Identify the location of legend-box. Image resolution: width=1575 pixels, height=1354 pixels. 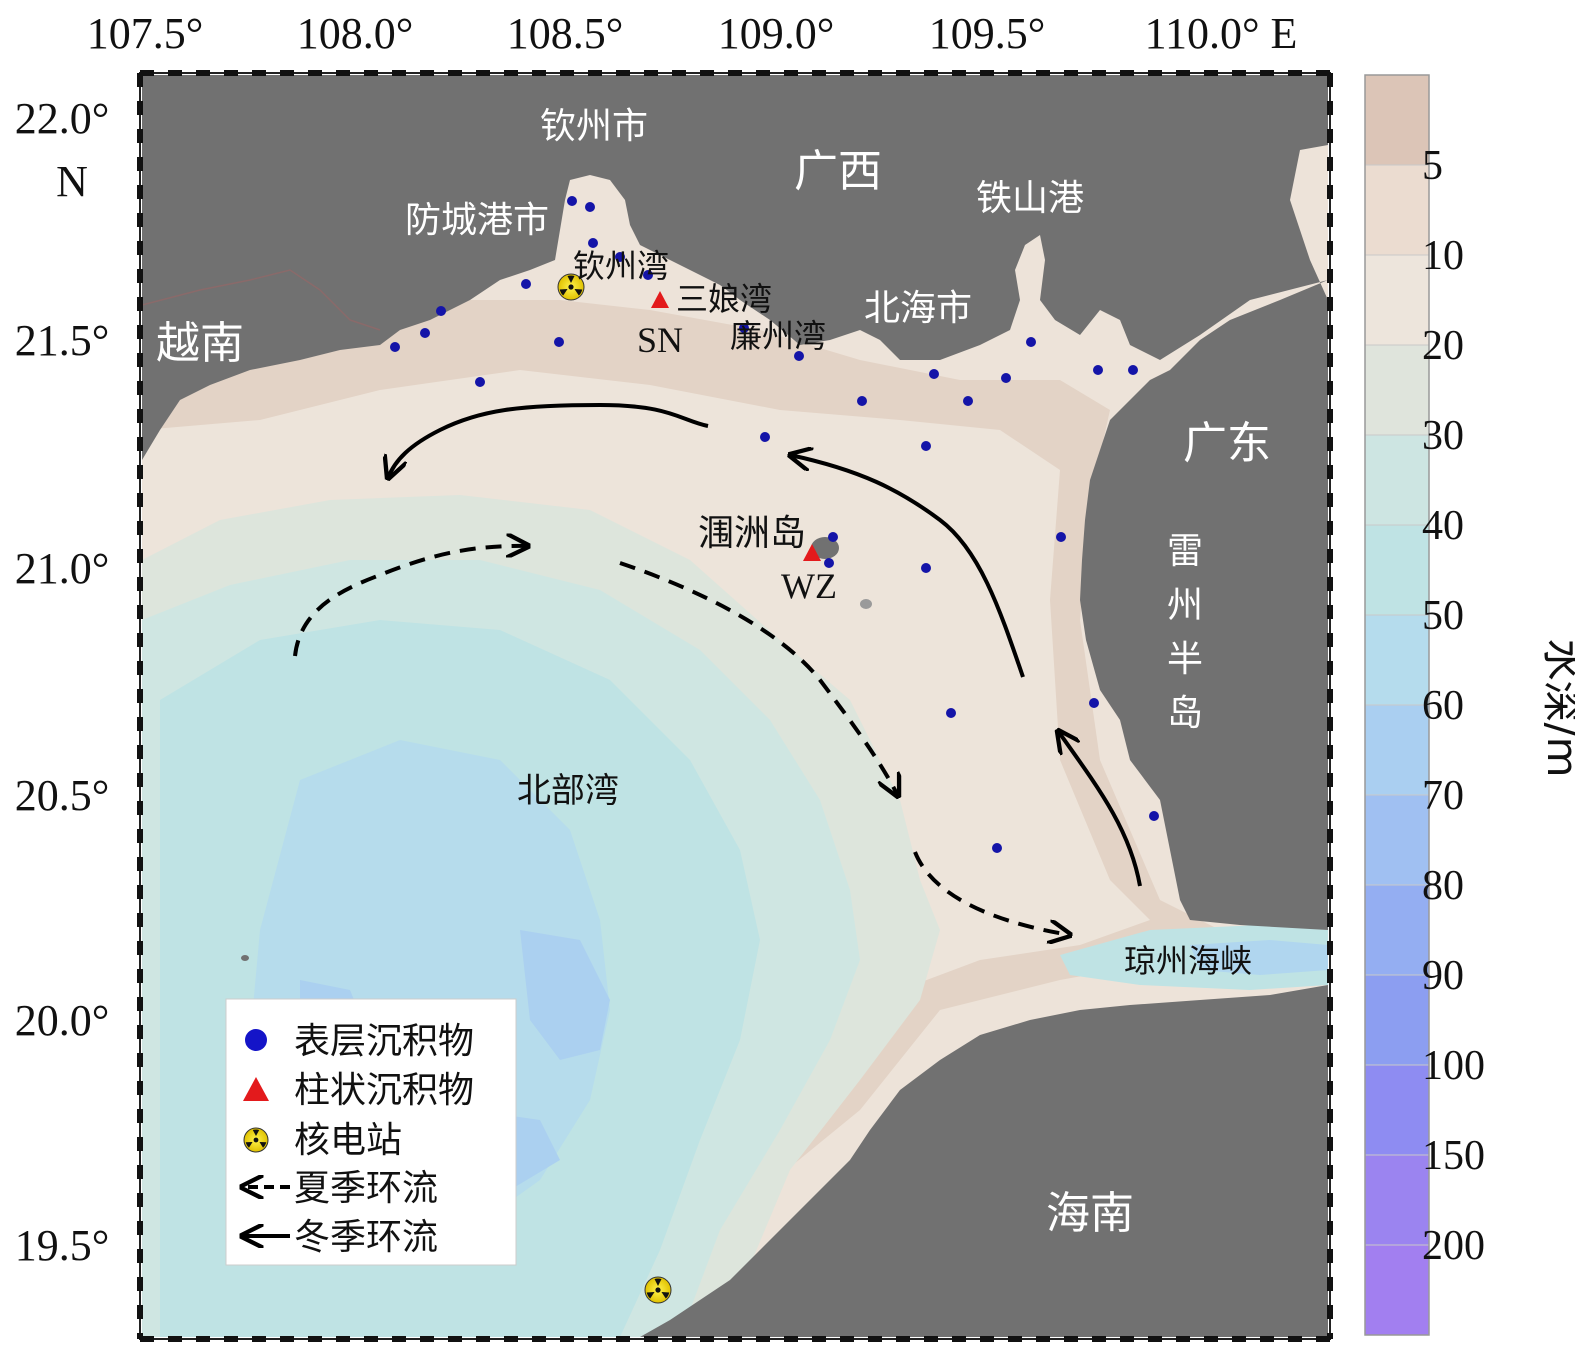
(371, 1132).